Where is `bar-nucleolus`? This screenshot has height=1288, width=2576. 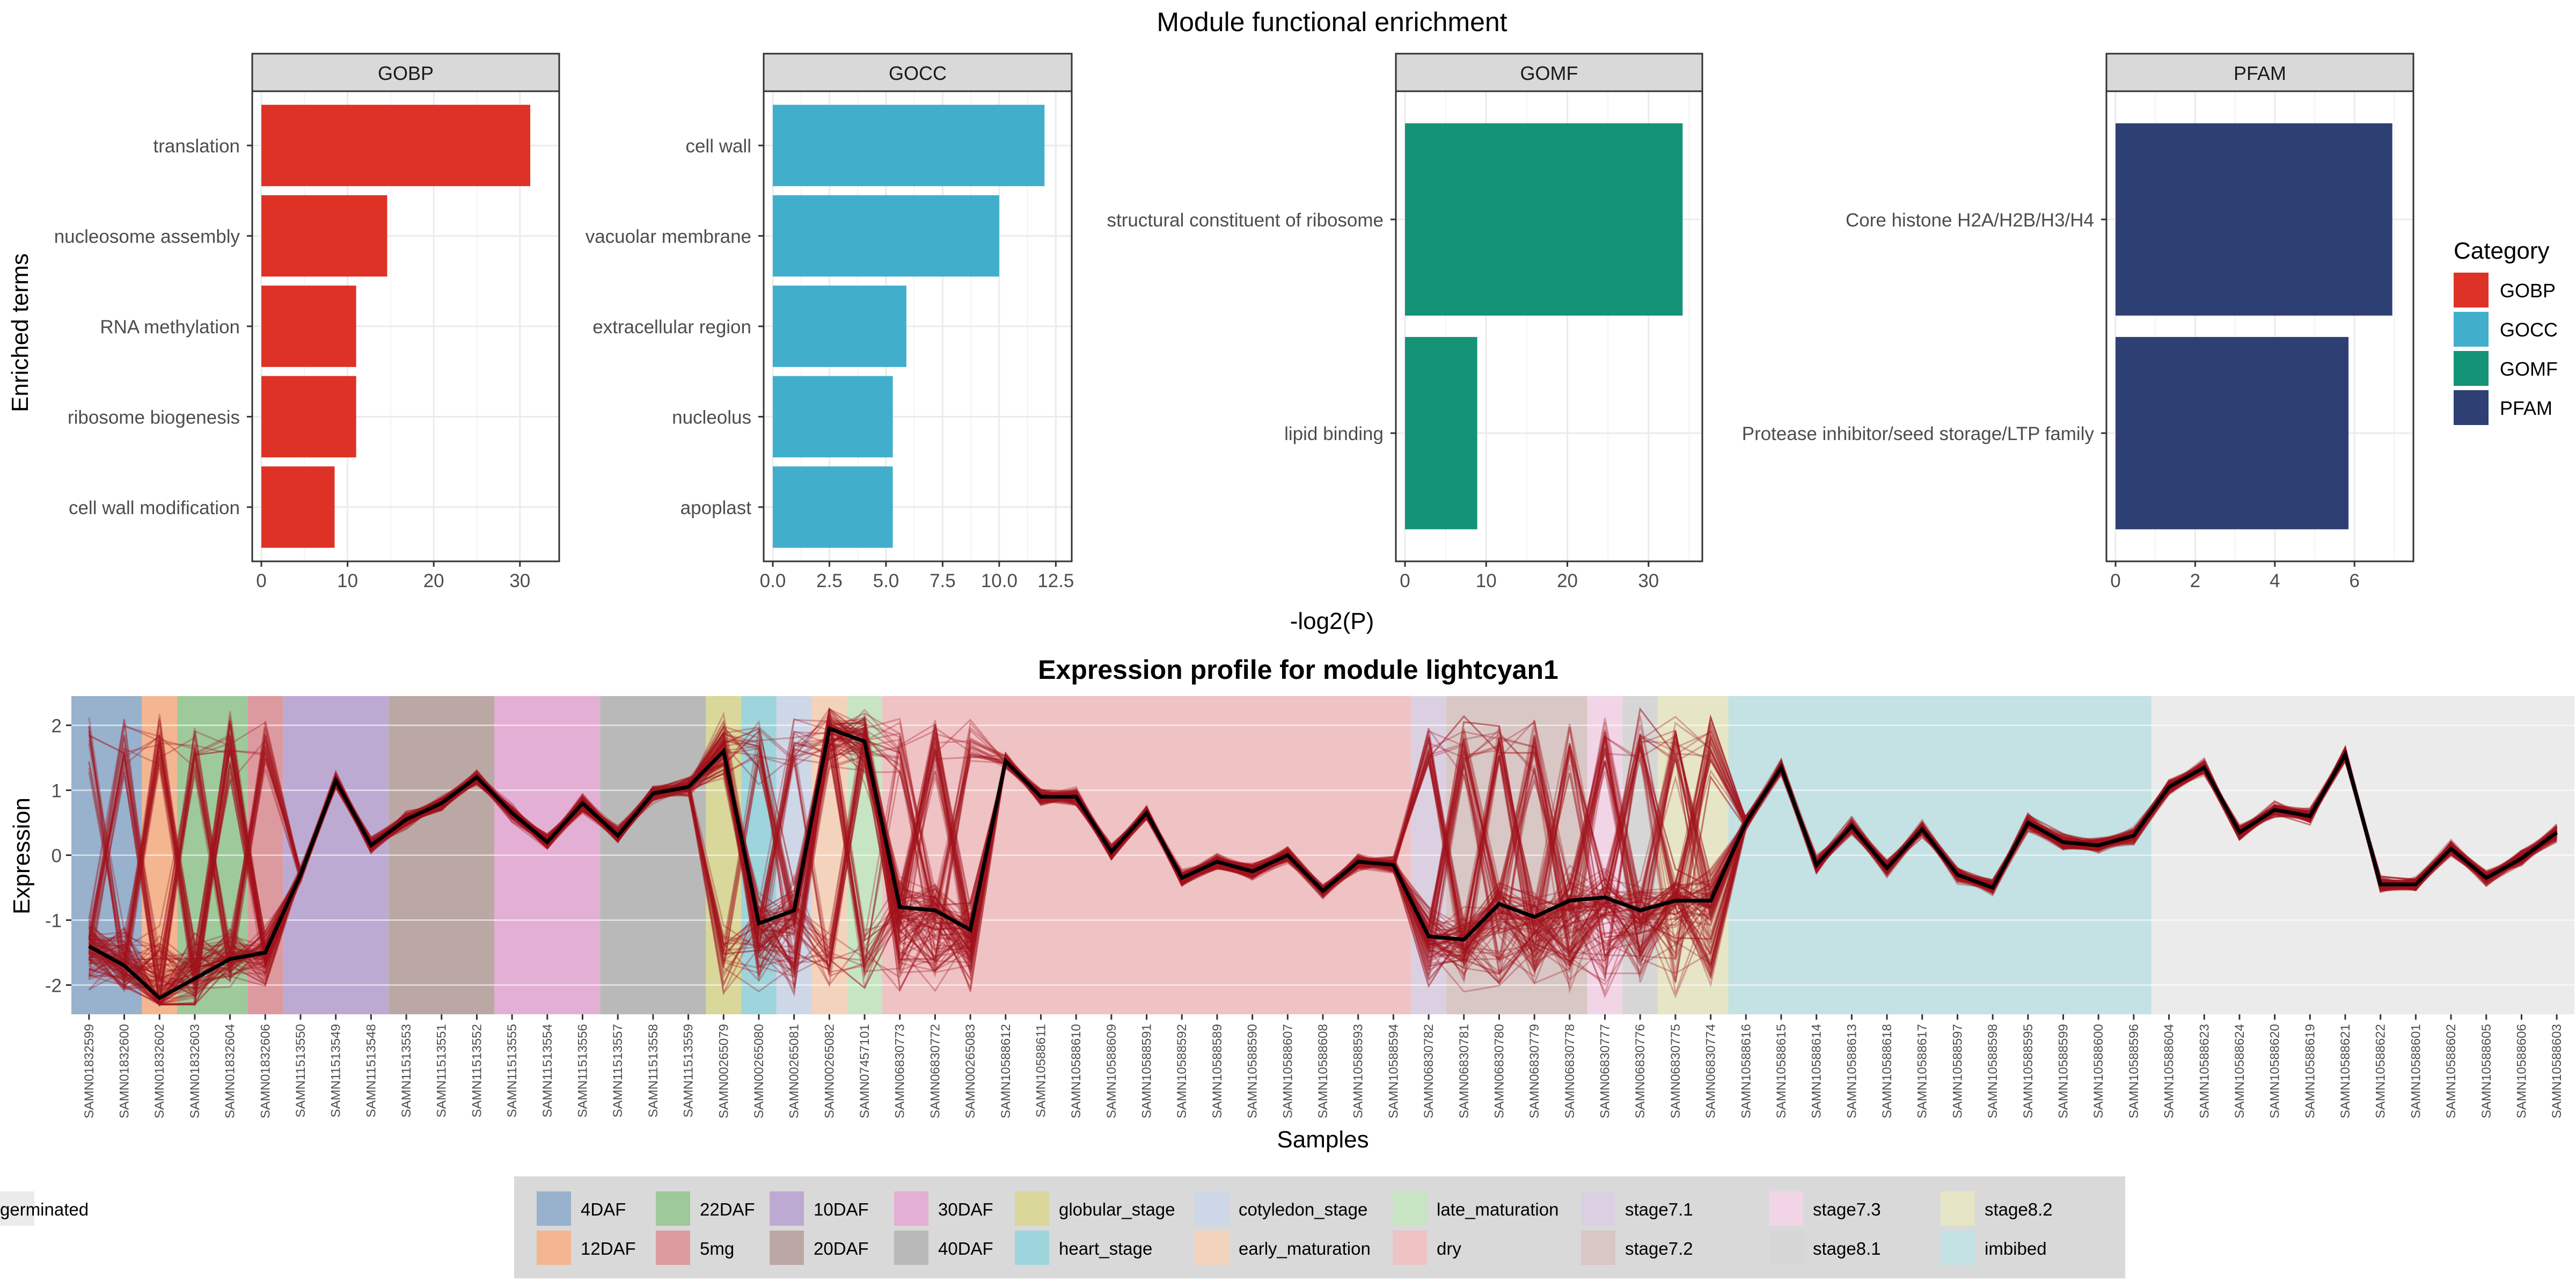 bar-nucleolus is located at coordinates (833, 417).